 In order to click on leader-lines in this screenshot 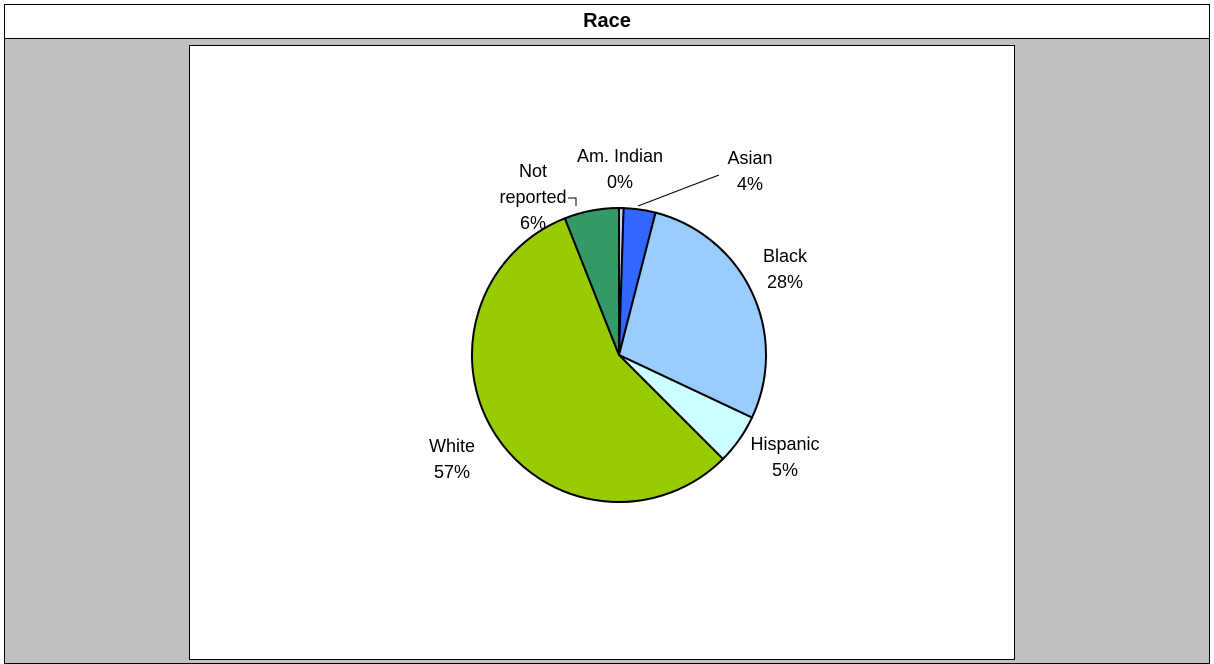, I will do `click(644, 191)`.